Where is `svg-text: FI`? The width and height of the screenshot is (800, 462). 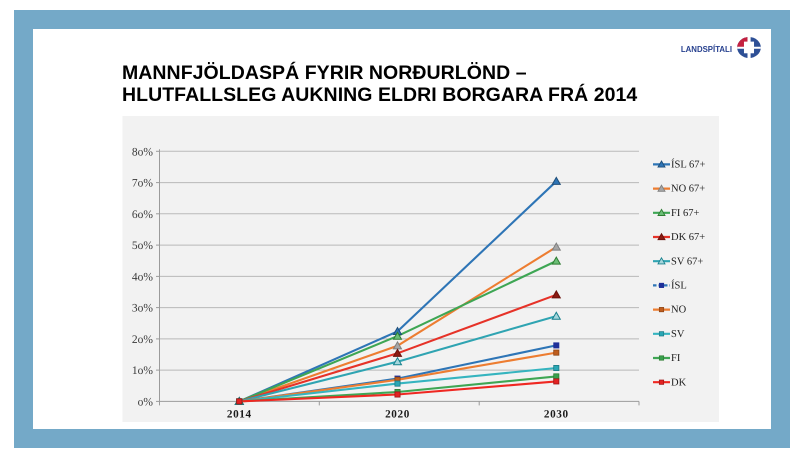
svg-text: FI is located at coordinates (676, 358).